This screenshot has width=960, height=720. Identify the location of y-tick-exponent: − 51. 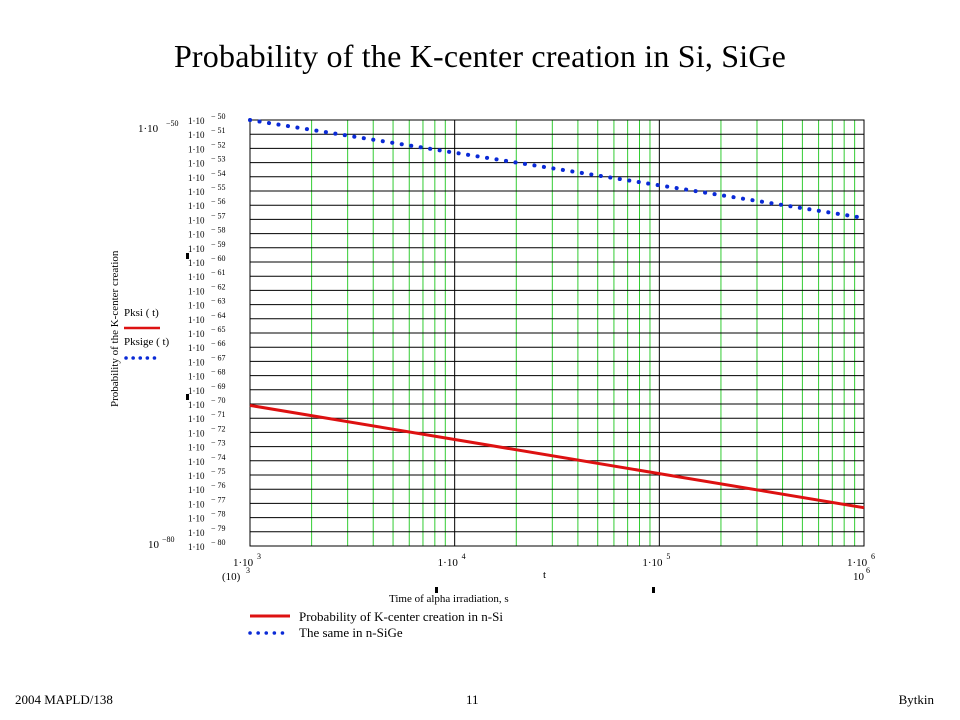
(218, 130).